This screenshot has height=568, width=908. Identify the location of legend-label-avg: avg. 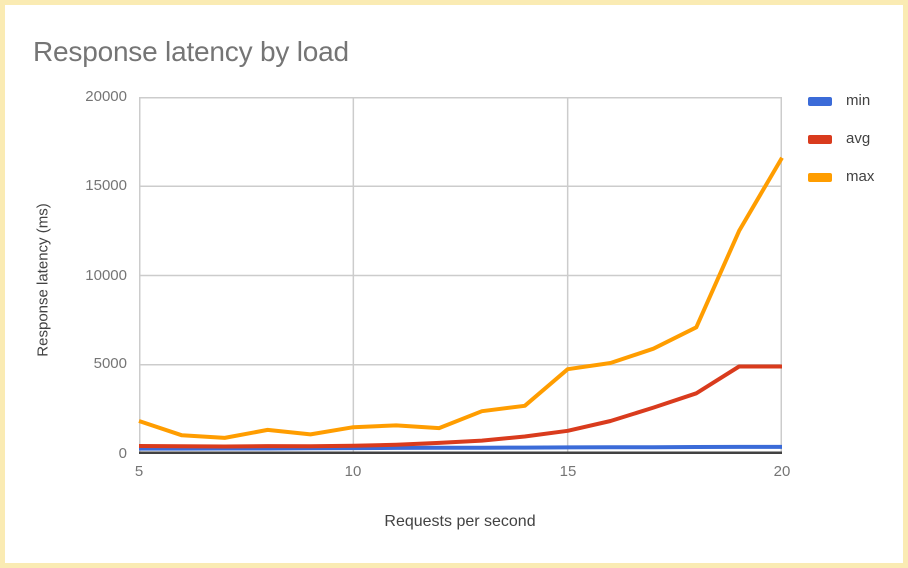
(858, 138).